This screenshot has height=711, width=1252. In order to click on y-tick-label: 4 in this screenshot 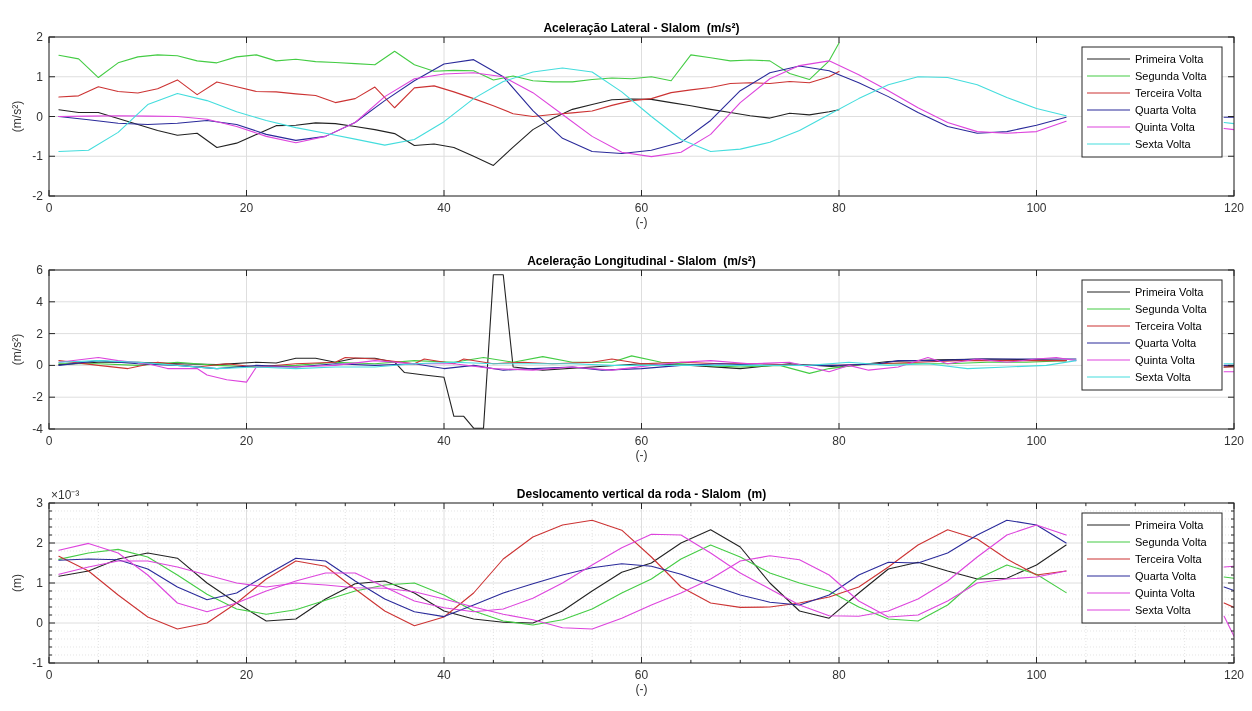, I will do `click(40, 301)`.